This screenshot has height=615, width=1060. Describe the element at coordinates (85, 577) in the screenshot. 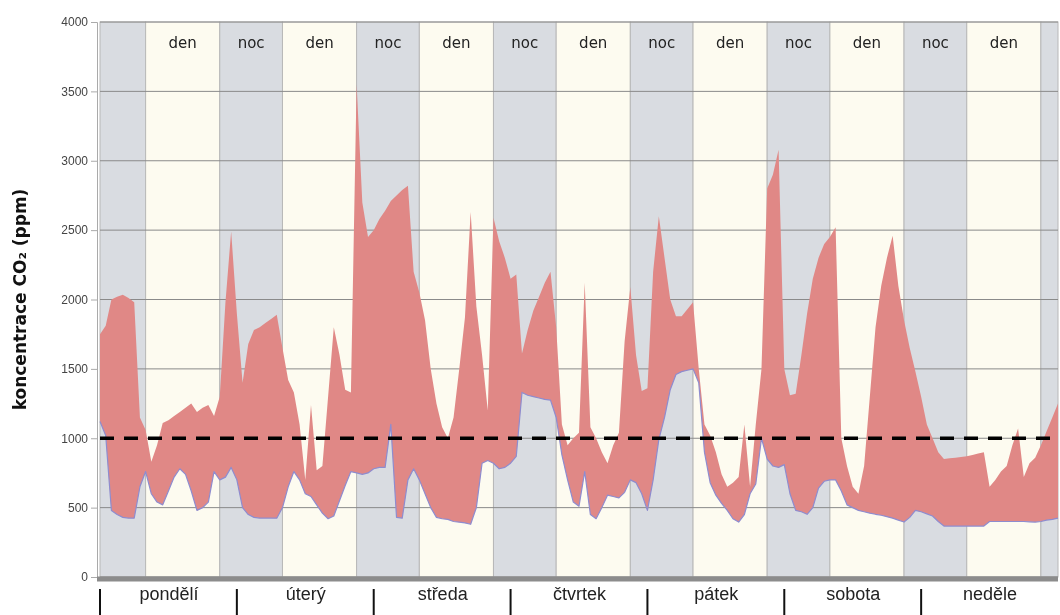

I see `y-tick-label: 0` at that location.